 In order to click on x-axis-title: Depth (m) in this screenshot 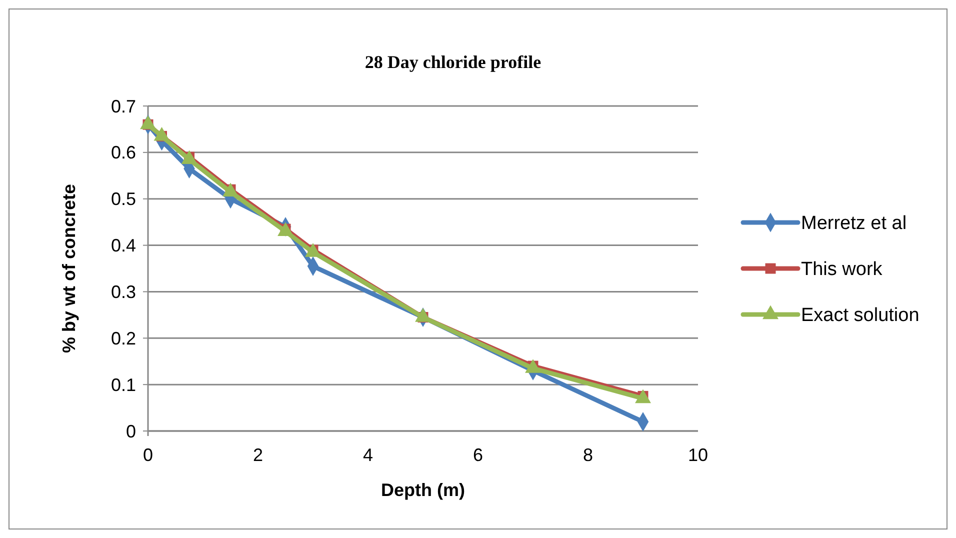, I will do `click(423, 490)`.